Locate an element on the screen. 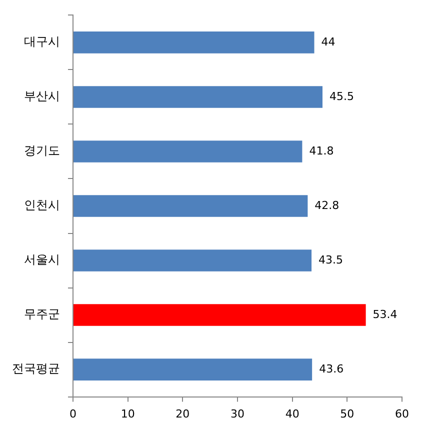  x-tick-label: 10 is located at coordinates (127, 413).